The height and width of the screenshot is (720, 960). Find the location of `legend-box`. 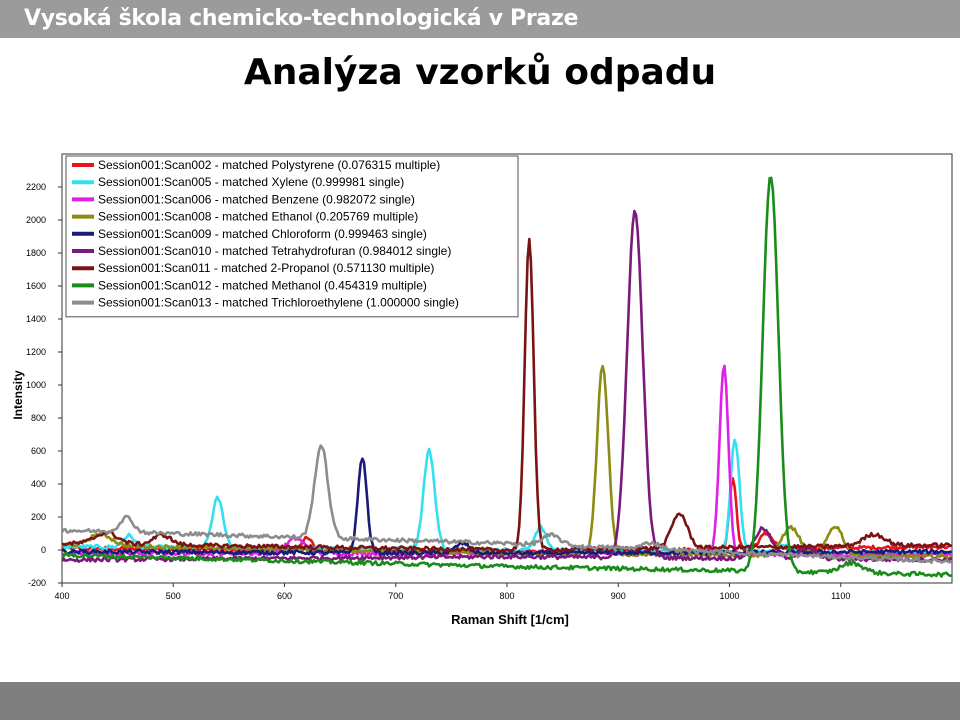

legend-box is located at coordinates (292, 236).